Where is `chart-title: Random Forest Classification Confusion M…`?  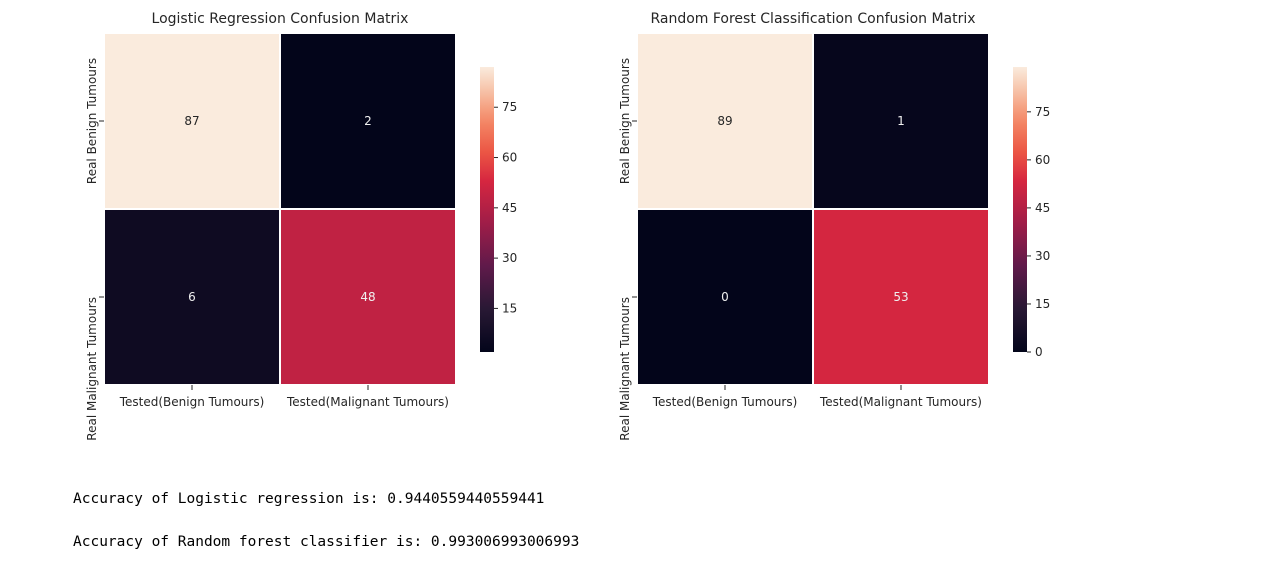
chart-title: Random Forest Classification Confusion M… is located at coordinates (812, 19).